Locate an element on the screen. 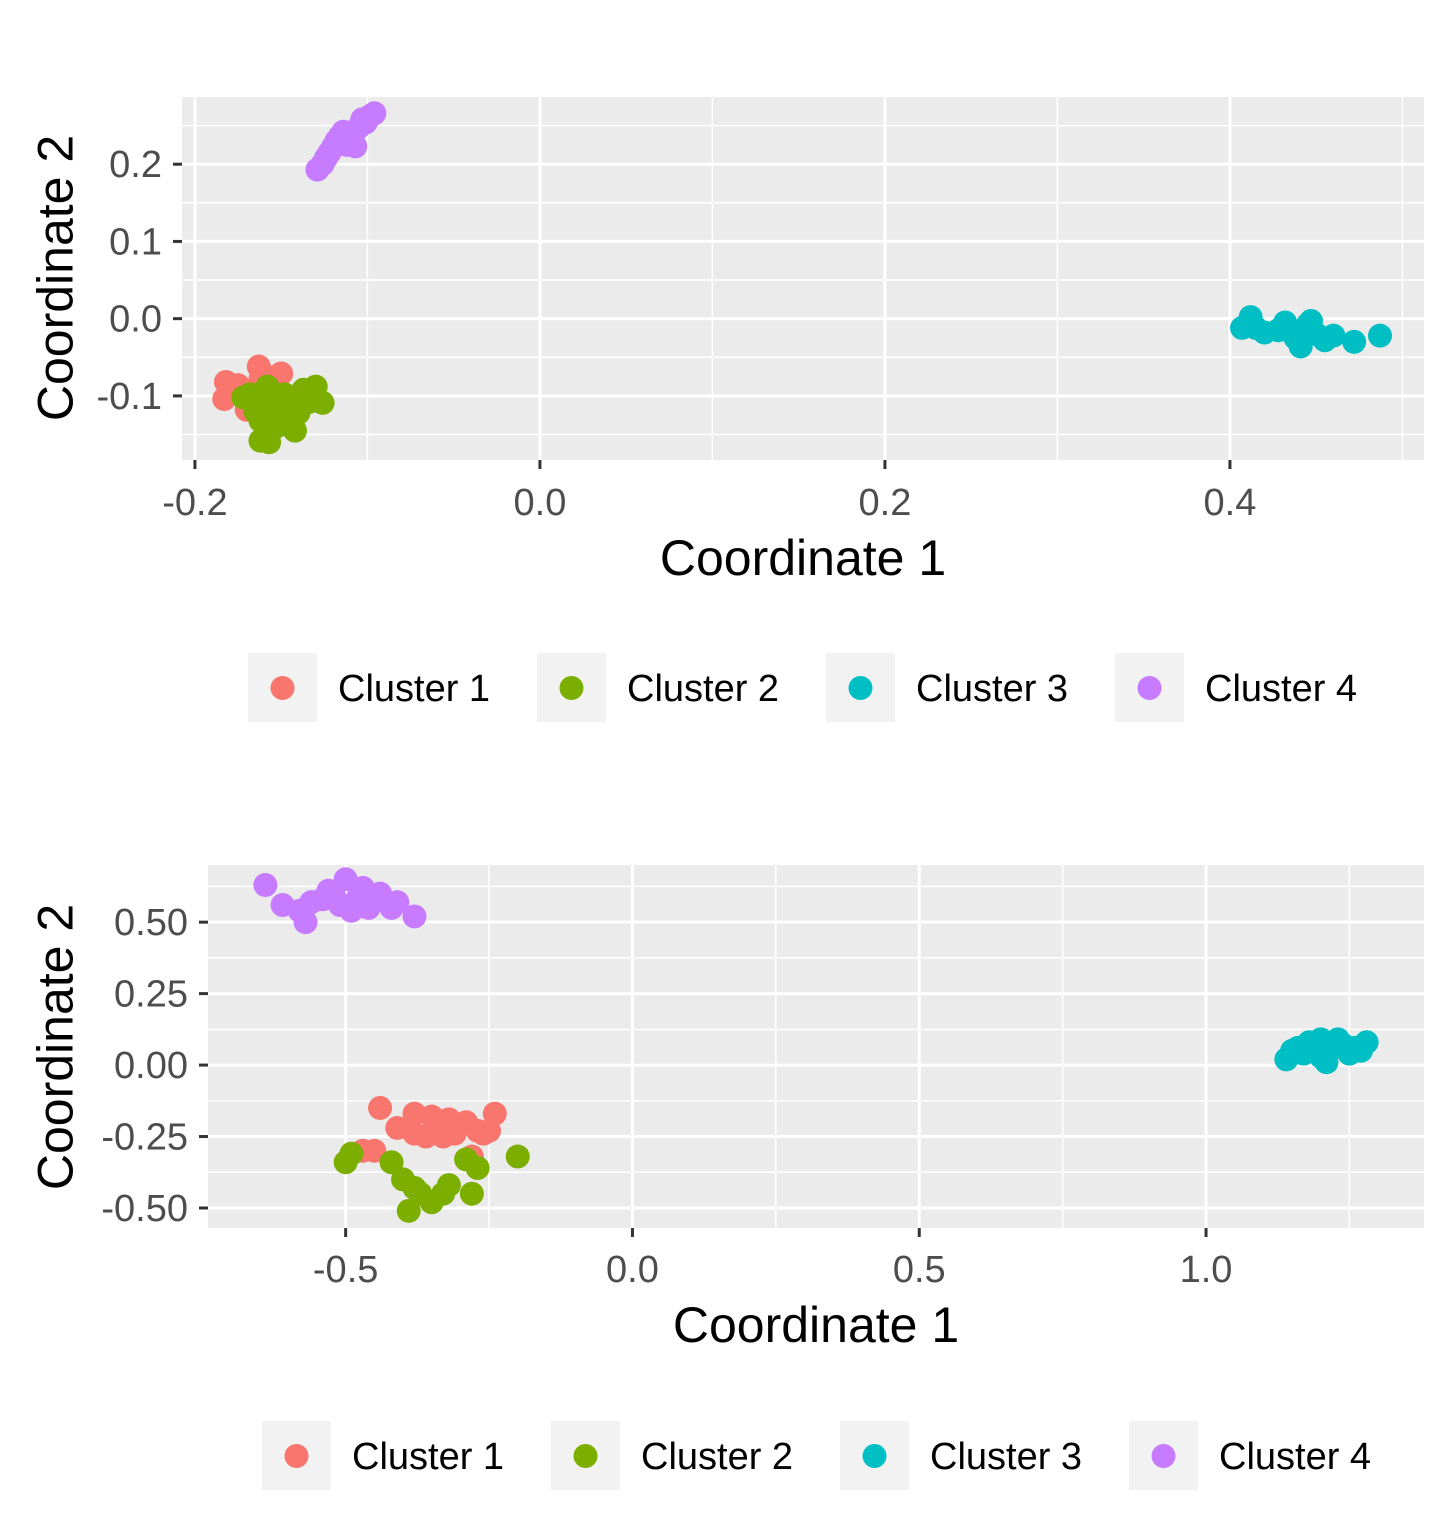 This screenshot has width=1440, height=1522. x-tick-label: -0.5 is located at coordinates (345, 1270).